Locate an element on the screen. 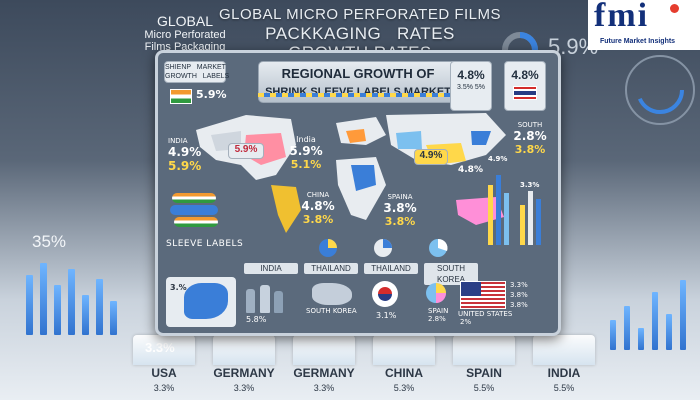  strip-label-india: INDIA is located at coordinates (271, 268).